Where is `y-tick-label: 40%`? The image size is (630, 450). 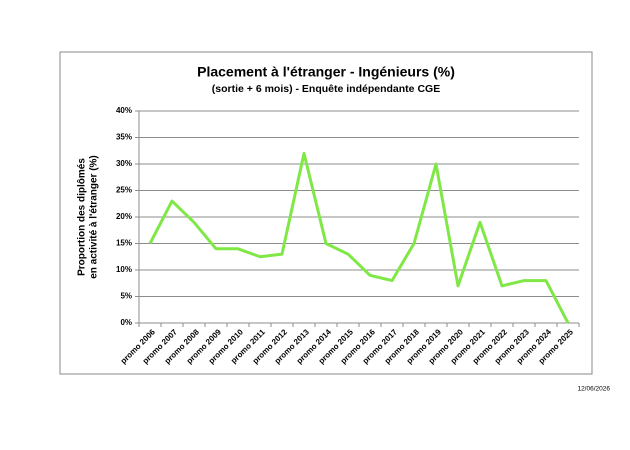 y-tick-label: 40% is located at coordinates (124, 110).